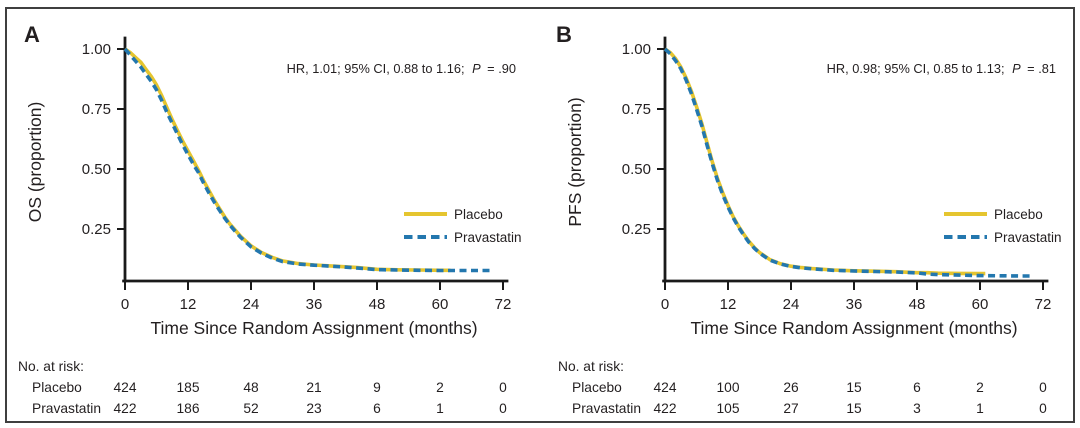  What do you see at coordinates (187, 387) in the screenshot?
I see `risk-count: 185` at bounding box center [187, 387].